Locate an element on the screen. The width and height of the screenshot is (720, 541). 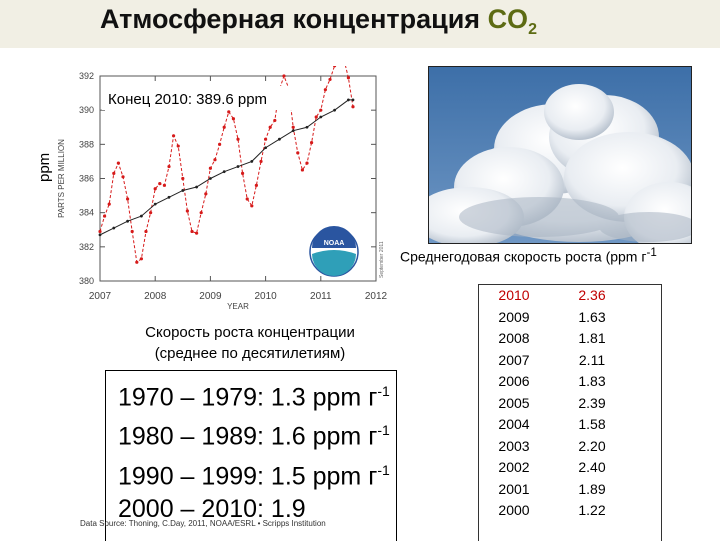
growth-rate-row: 2001 1.89 is located at coordinates (570, 492).